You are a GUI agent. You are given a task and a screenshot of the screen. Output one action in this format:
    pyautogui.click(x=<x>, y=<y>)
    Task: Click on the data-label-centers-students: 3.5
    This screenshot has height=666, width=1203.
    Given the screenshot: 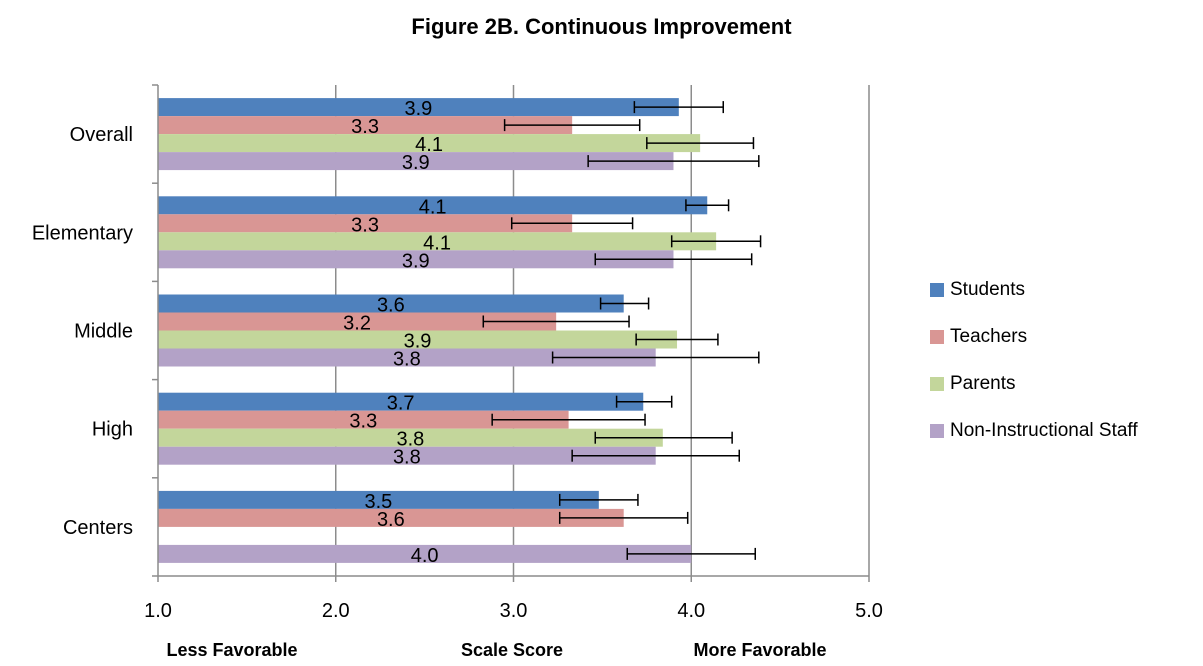 What is the action you would take?
    pyautogui.click(x=379, y=502)
    